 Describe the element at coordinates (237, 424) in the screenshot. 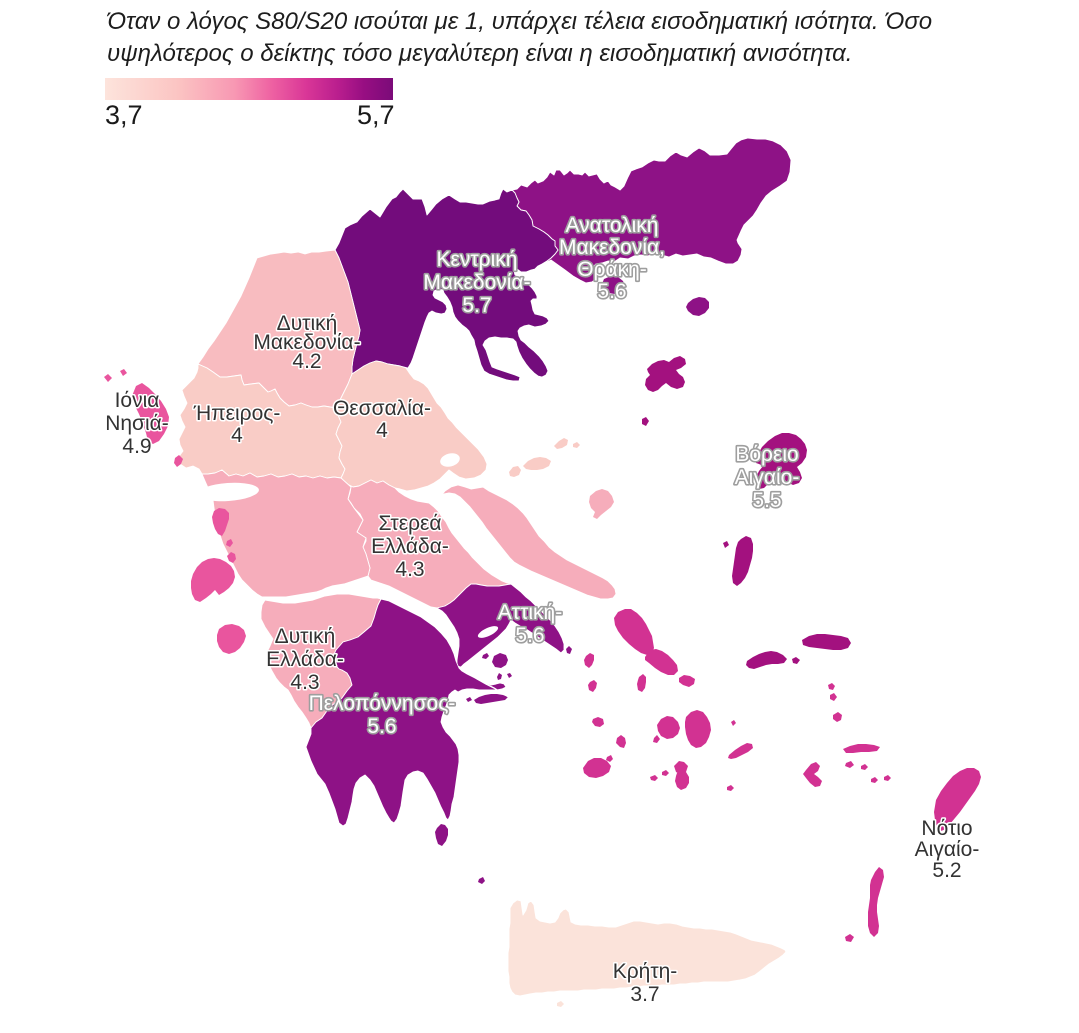

I see `svg-text: Ήπειρος-4` at that location.